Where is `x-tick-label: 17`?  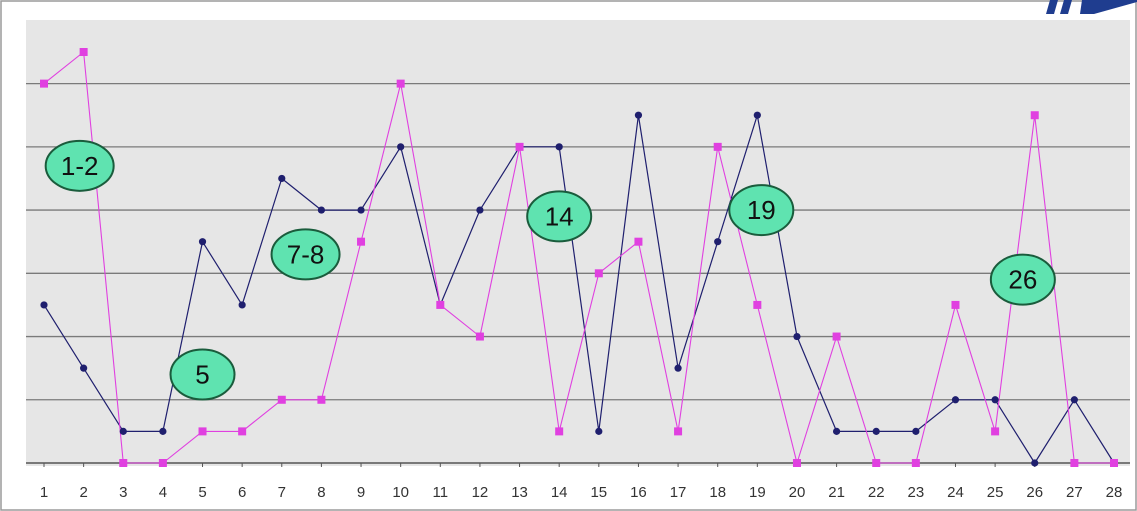
x-tick-label: 17 is located at coordinates (678, 492).